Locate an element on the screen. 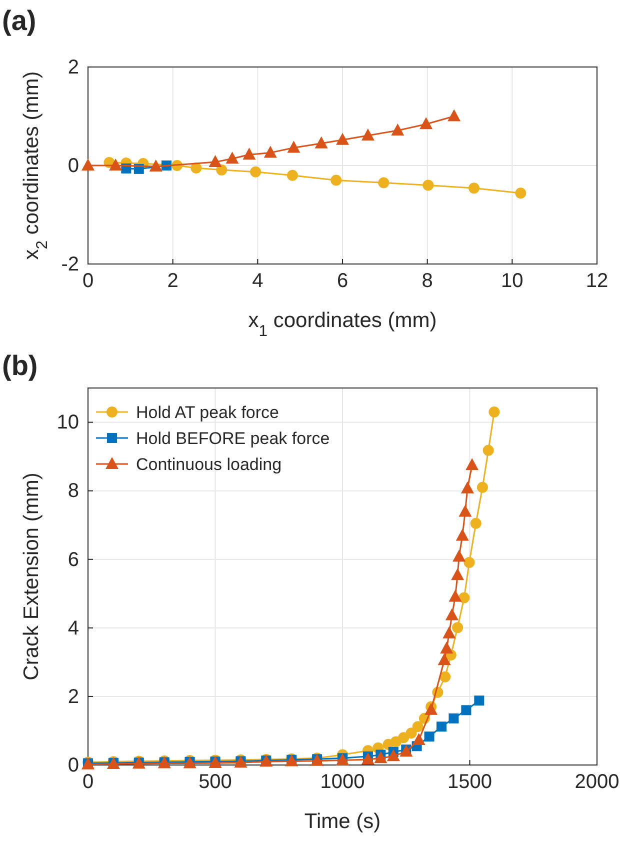 The width and height of the screenshot is (623, 845). x-tick-label: 500 is located at coordinates (215, 782).